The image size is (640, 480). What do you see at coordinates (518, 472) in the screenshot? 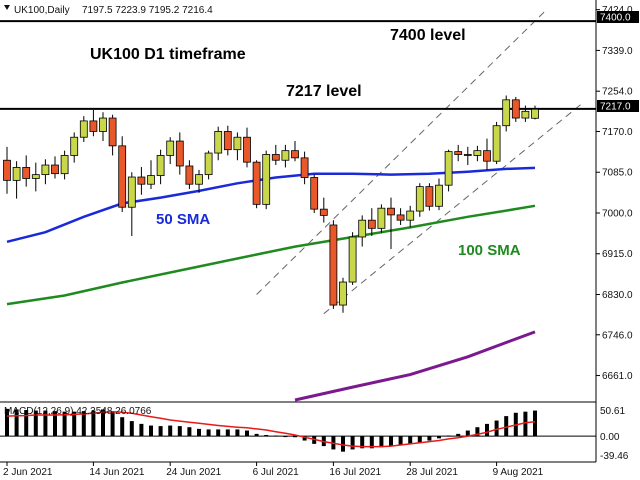
I see `time-tick-label: 9 Aug 2021` at bounding box center [518, 472].